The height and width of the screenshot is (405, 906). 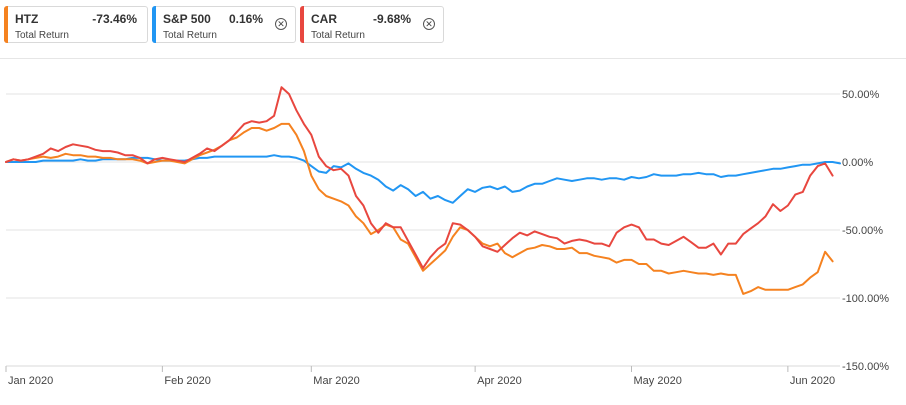 I want to click on x-tick-label: Jan 2020, so click(x=30, y=381).